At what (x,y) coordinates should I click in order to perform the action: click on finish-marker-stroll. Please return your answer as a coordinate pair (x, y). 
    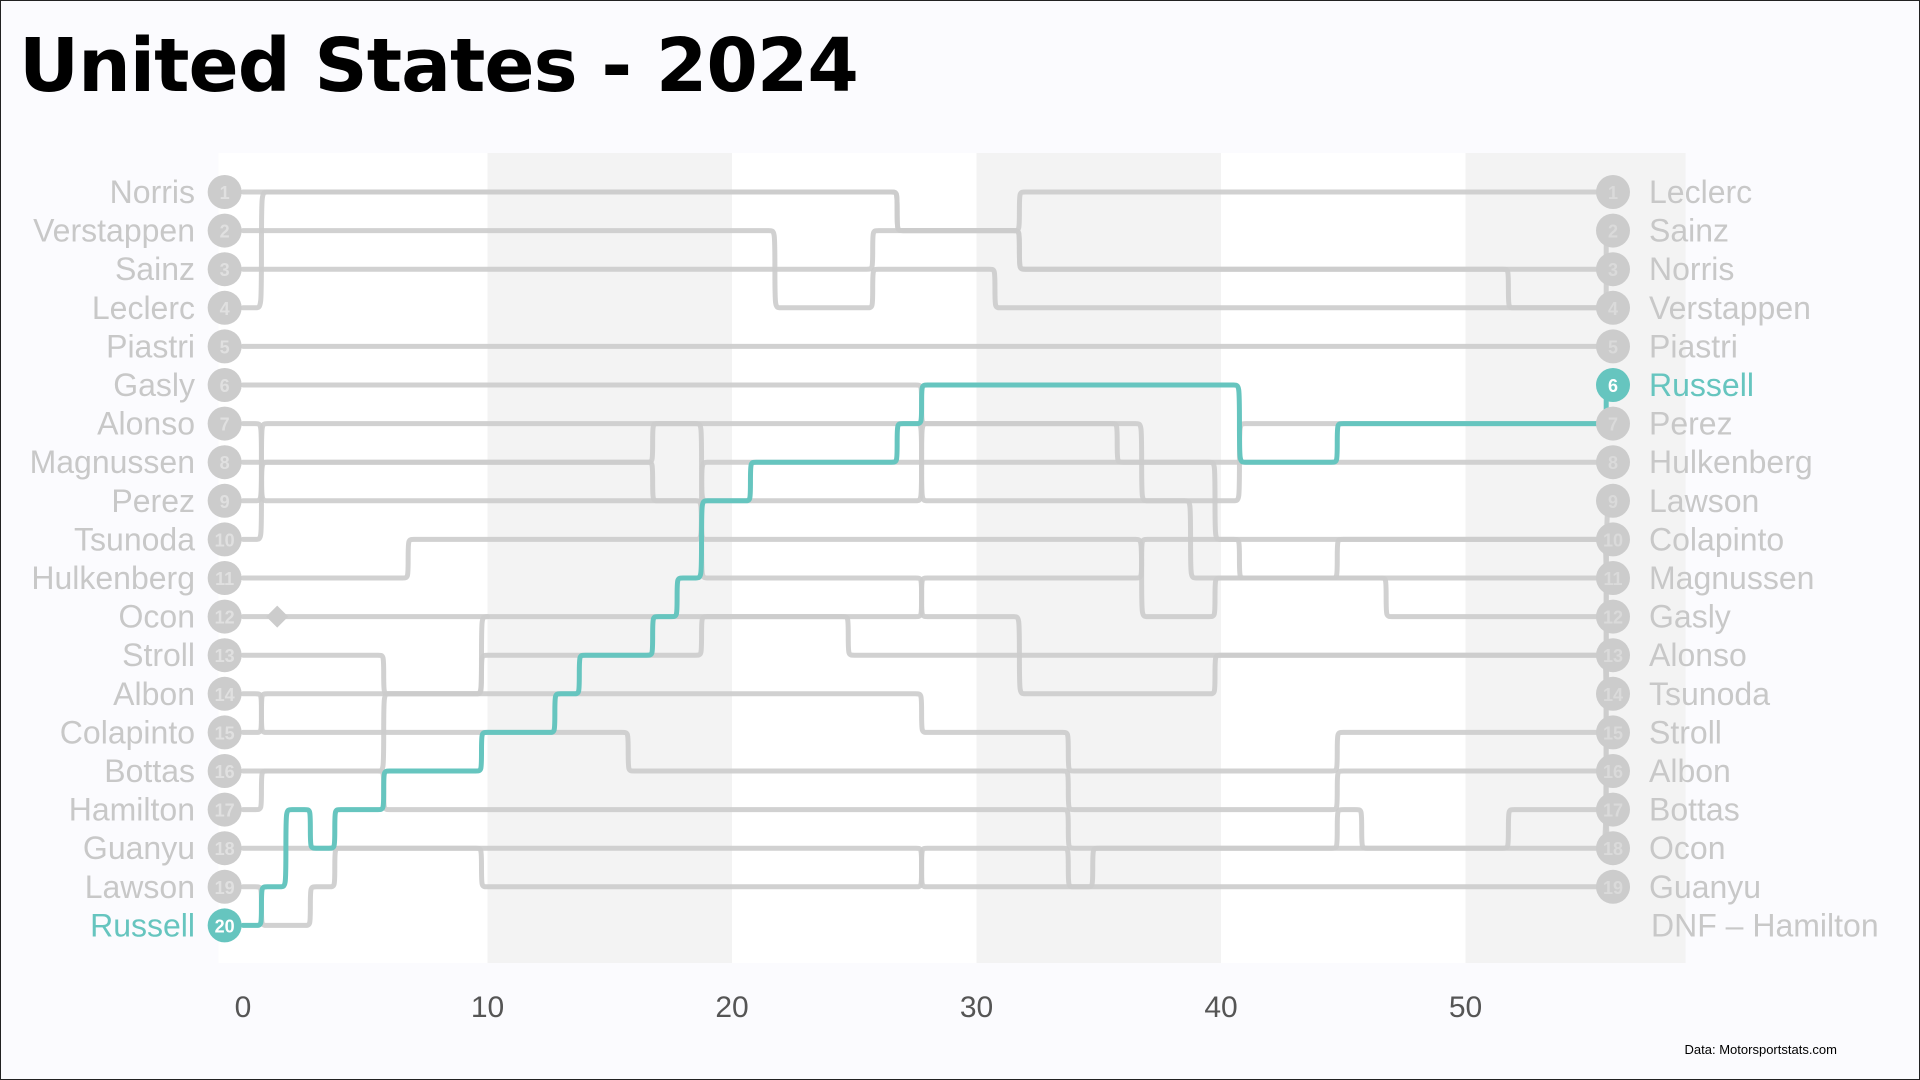
    Looking at the image, I should click on (1613, 732).